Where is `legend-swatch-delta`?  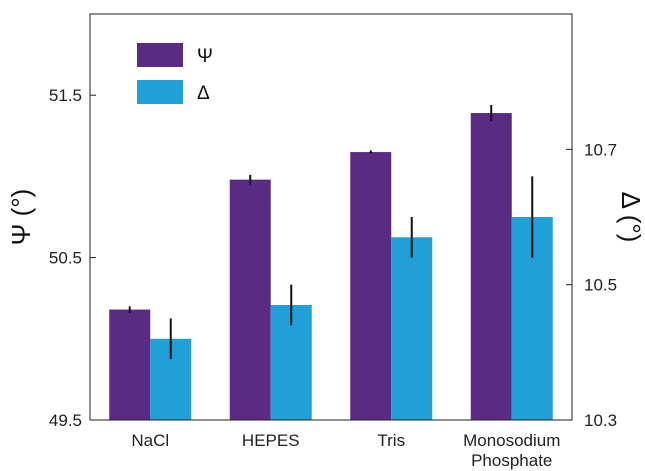
legend-swatch-delta is located at coordinates (160, 92).